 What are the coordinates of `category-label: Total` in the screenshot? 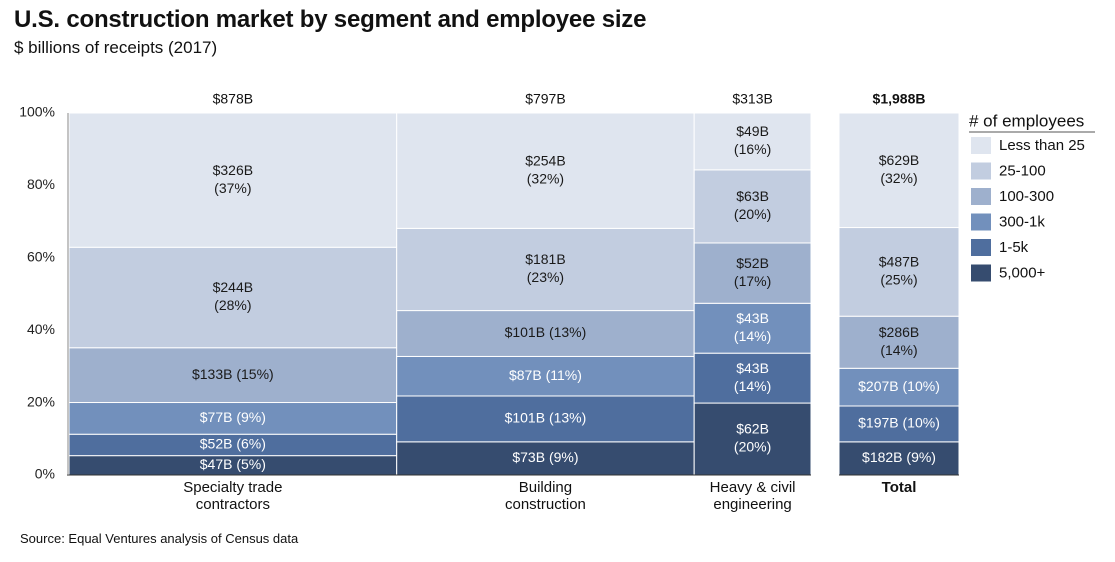 It's located at (899, 487).